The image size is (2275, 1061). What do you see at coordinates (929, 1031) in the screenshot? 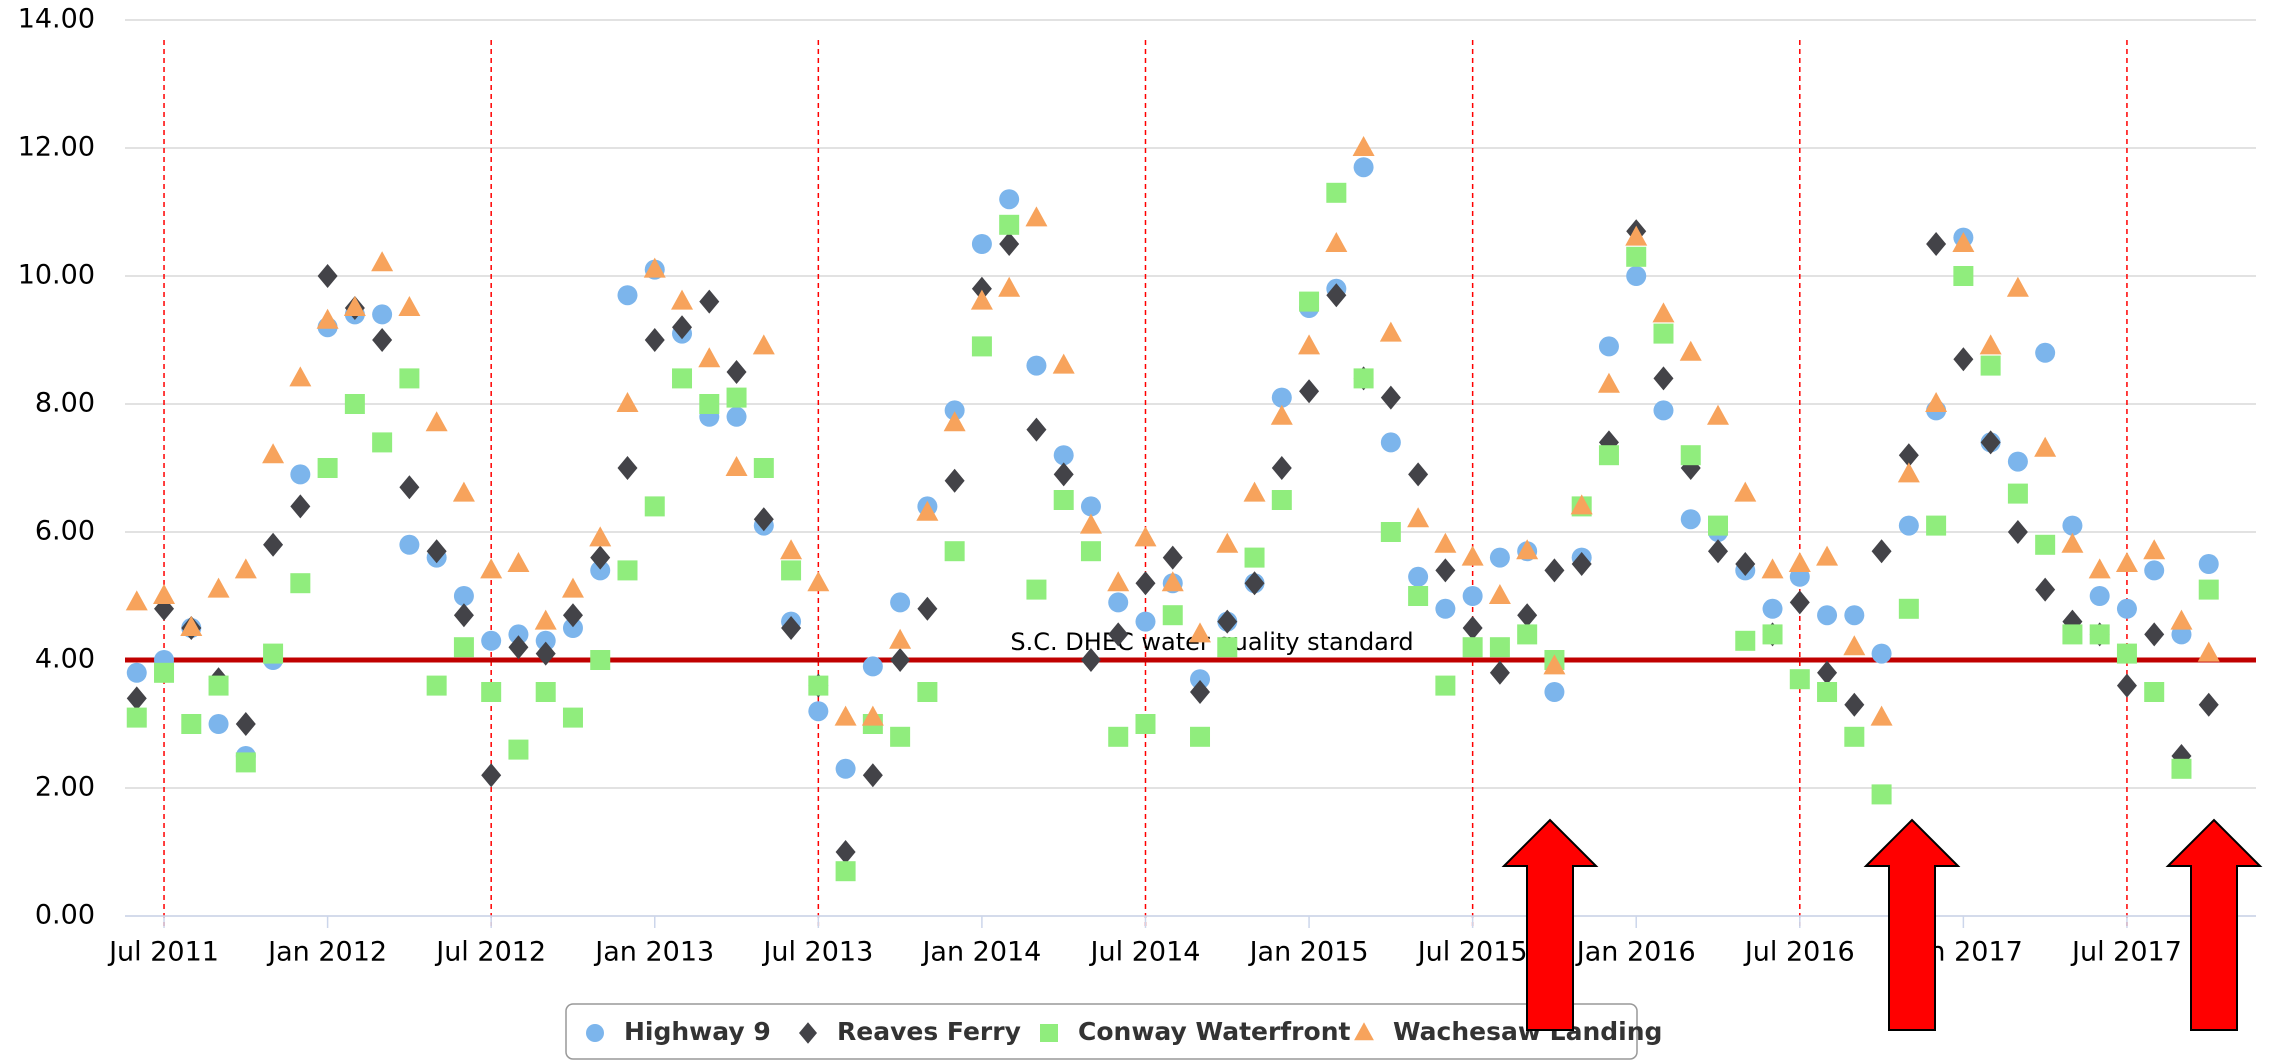
I see `legend-label: Reaves Ferry` at bounding box center [929, 1031].